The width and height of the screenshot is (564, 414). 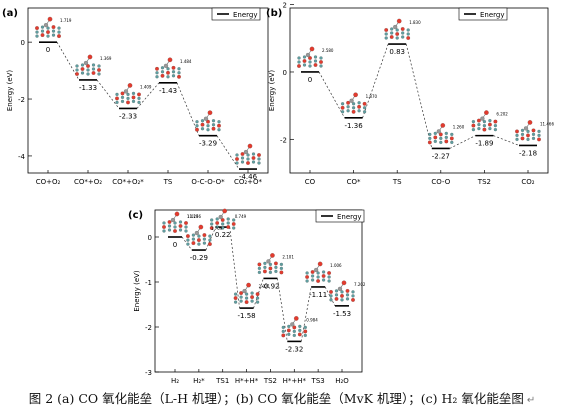 I want to click on value-label: -2.33, so click(x=128, y=116).